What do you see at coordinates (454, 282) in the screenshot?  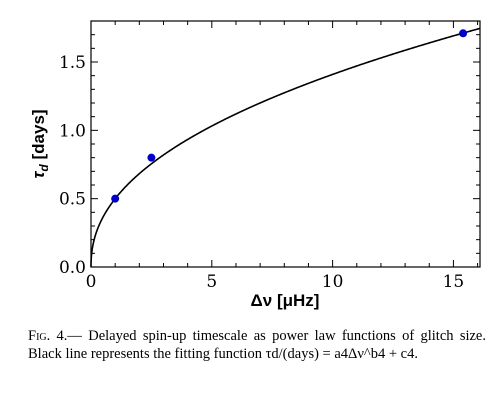 I see `x-tick-label: 15` at bounding box center [454, 282].